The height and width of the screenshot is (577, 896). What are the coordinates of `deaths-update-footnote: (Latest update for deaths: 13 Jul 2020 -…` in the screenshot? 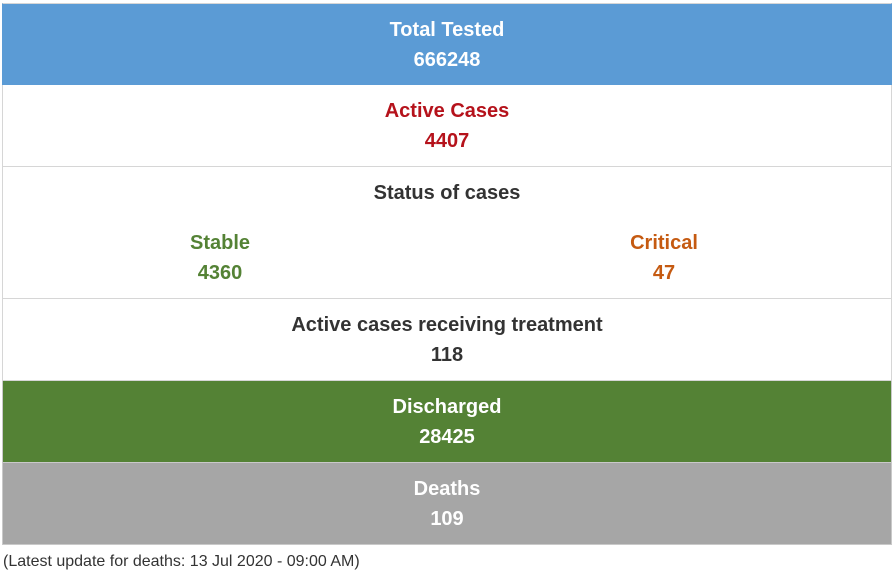 It's located at (181, 561).